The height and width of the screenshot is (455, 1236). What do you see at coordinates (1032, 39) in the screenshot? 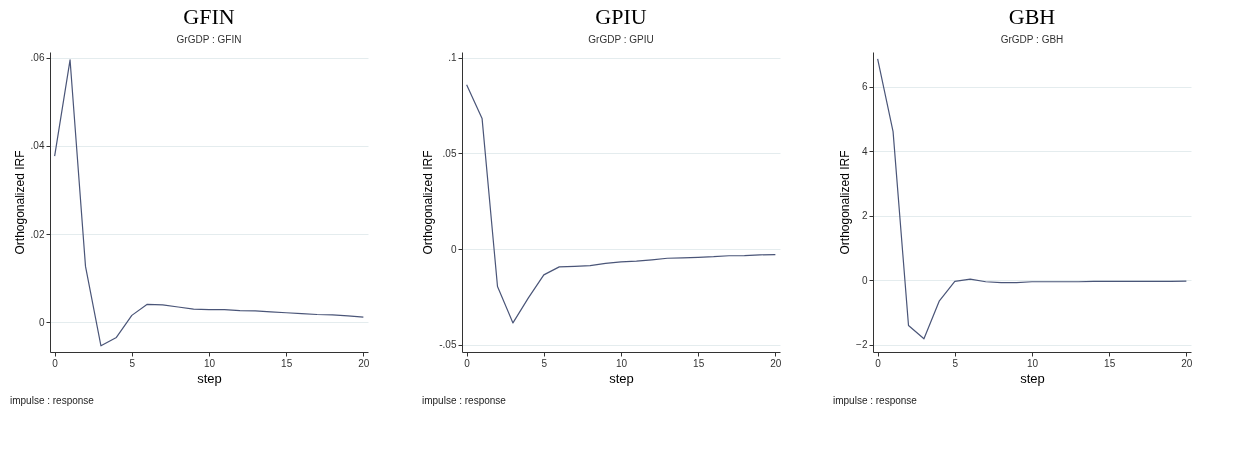
I see `chart-subtitle: GrGDP : GBH` at bounding box center [1032, 39].